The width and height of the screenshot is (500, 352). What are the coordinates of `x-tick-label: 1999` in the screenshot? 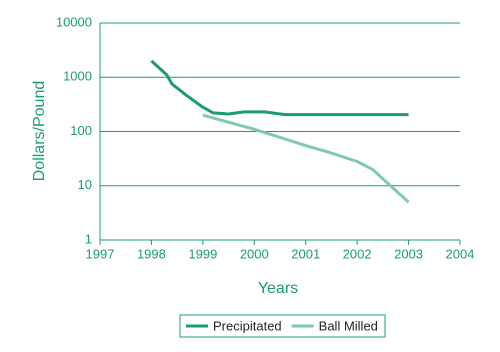 It's located at (202, 253).